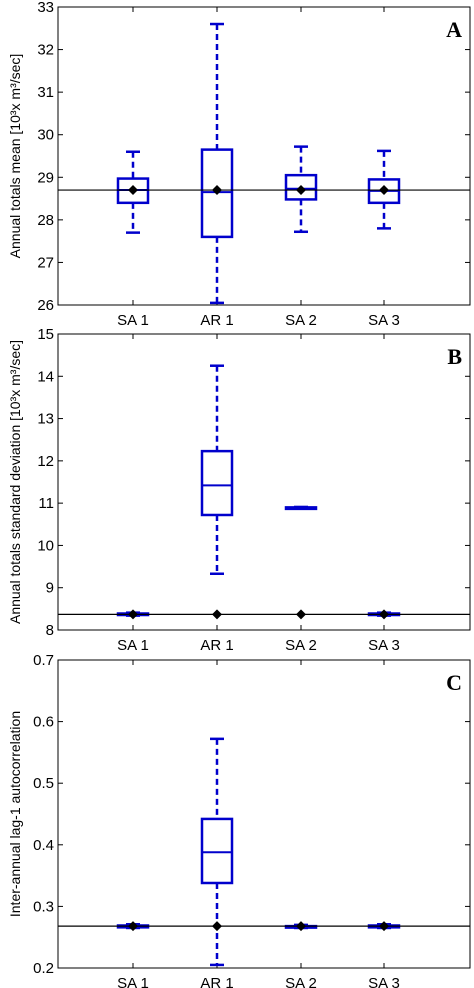  What do you see at coordinates (50, 630) in the screenshot?
I see `y-tick-label: 8` at bounding box center [50, 630].